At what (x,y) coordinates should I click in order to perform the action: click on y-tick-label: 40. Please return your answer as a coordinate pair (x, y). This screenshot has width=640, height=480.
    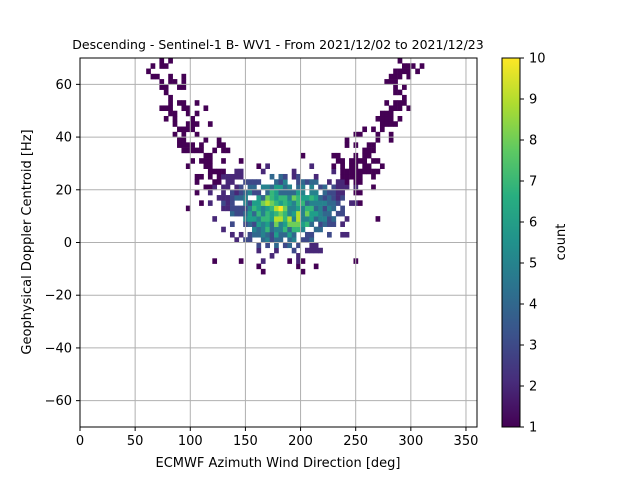
    Looking at the image, I should click on (63, 138).